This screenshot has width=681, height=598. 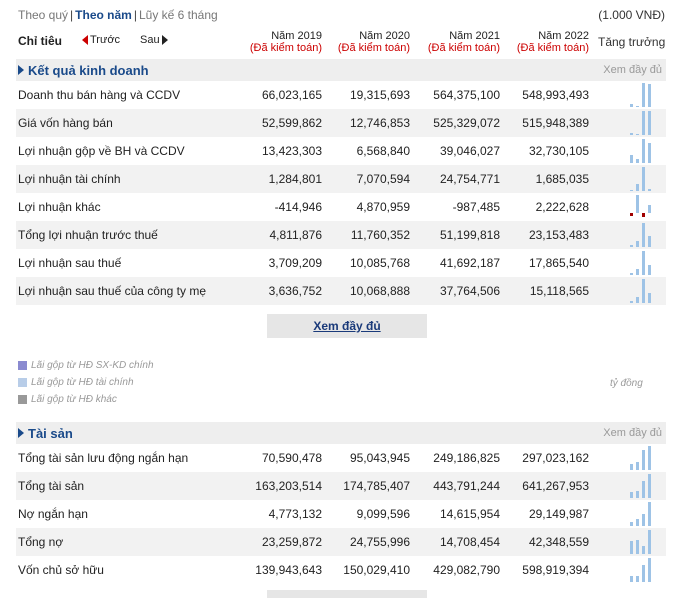 What do you see at coordinates (291, 95) in the screenshot?
I see `row-value: 66,023,165` at bounding box center [291, 95].